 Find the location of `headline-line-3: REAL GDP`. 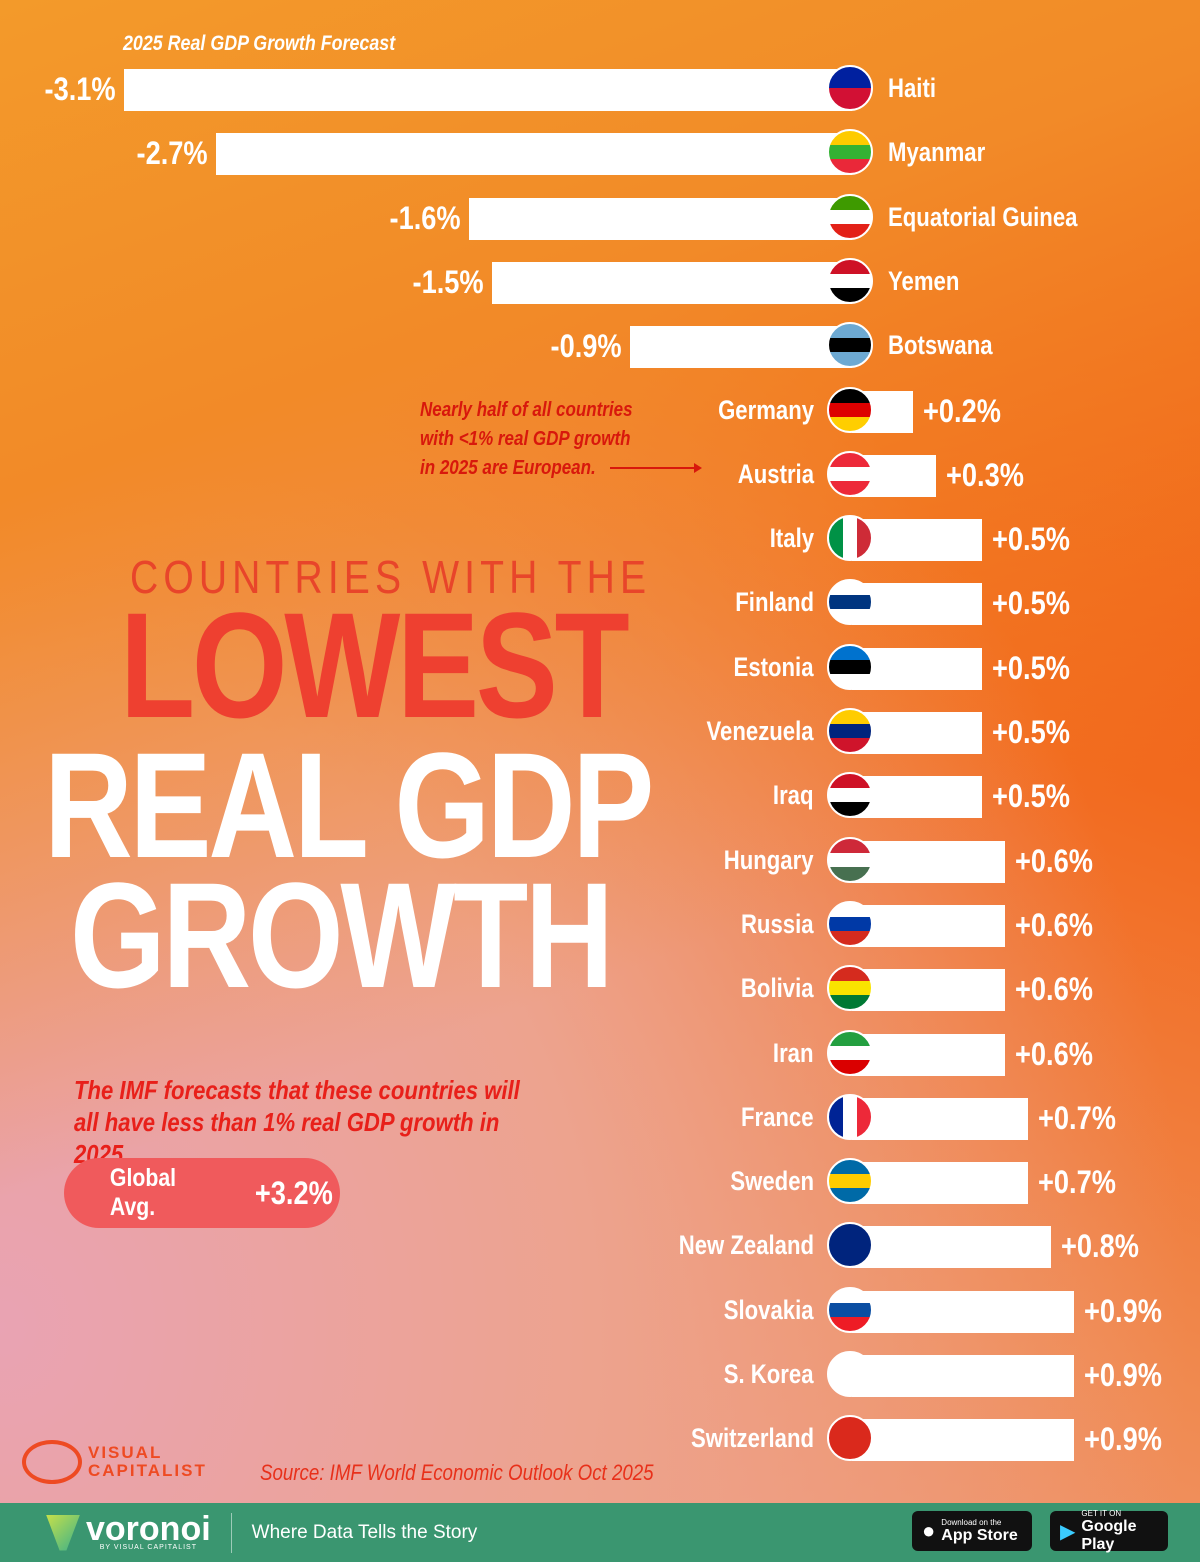

headline-line-3: REAL GDP is located at coordinates (349, 805).